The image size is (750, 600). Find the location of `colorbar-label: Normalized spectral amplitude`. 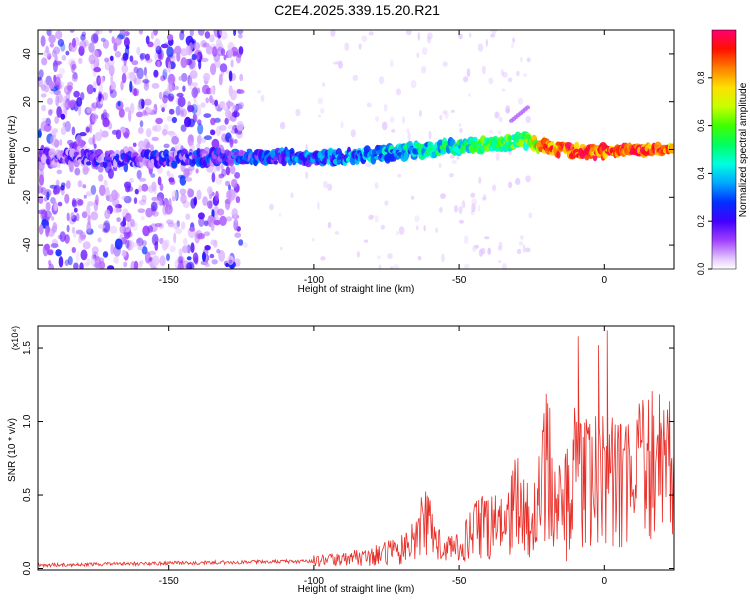

colorbar-label: Normalized spectral amplitude is located at coordinates (743, 149).